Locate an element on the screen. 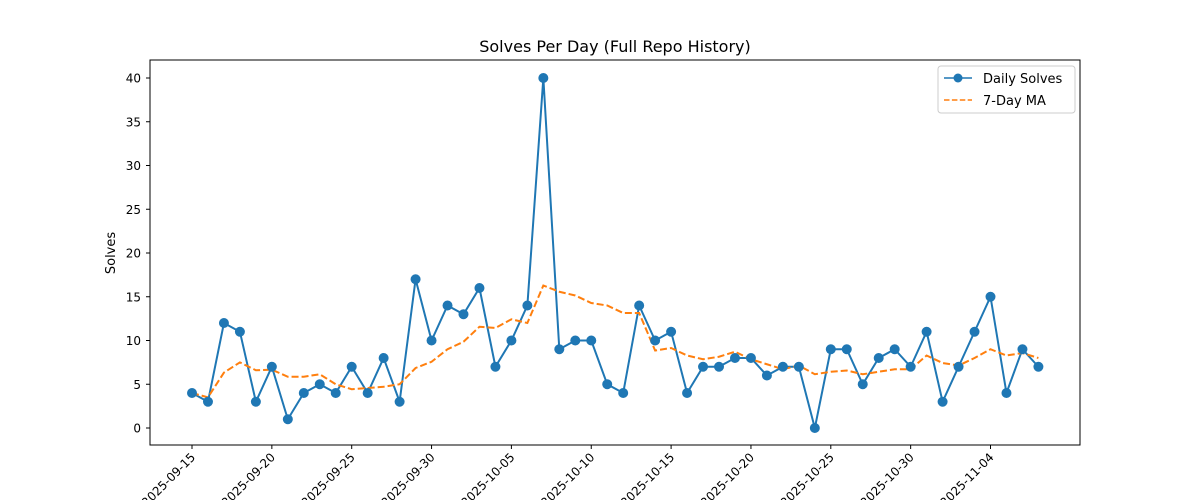 This screenshot has height=500, width=1200. y-tick-label: 0 is located at coordinates (137, 429).